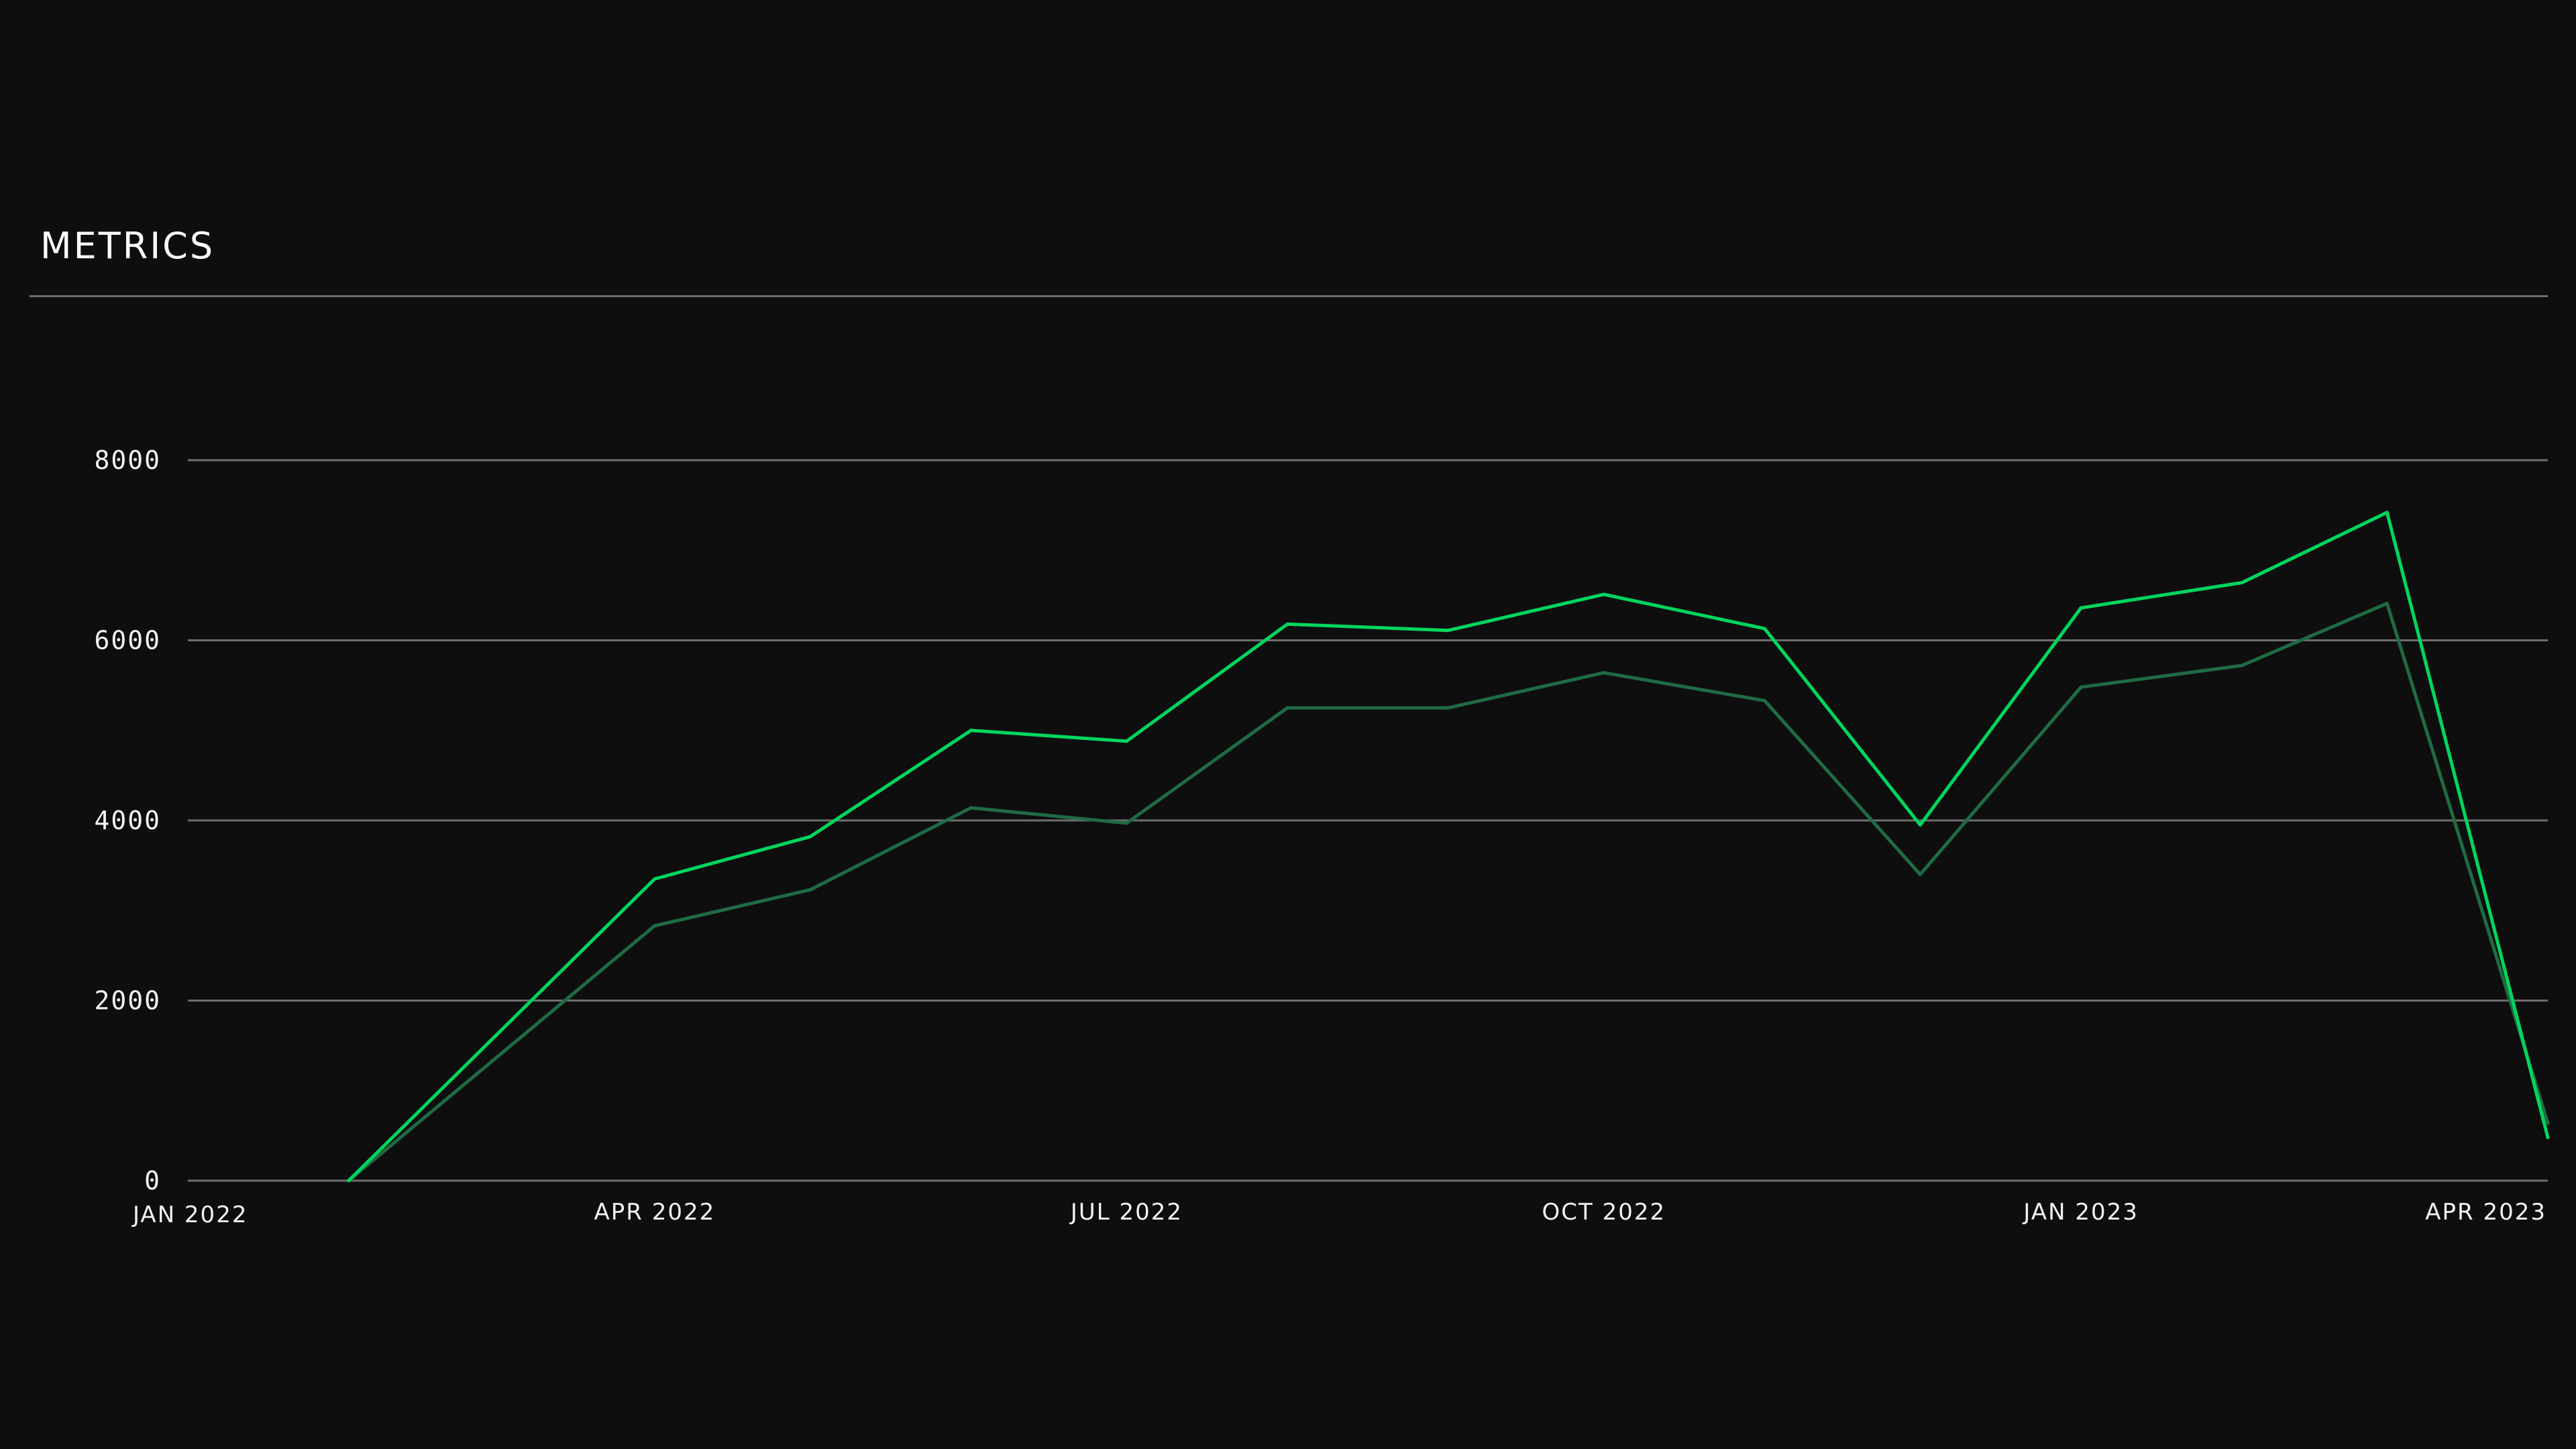 The image size is (2576, 1449). I want to click on y-tick-label: 6000, so click(127, 640).